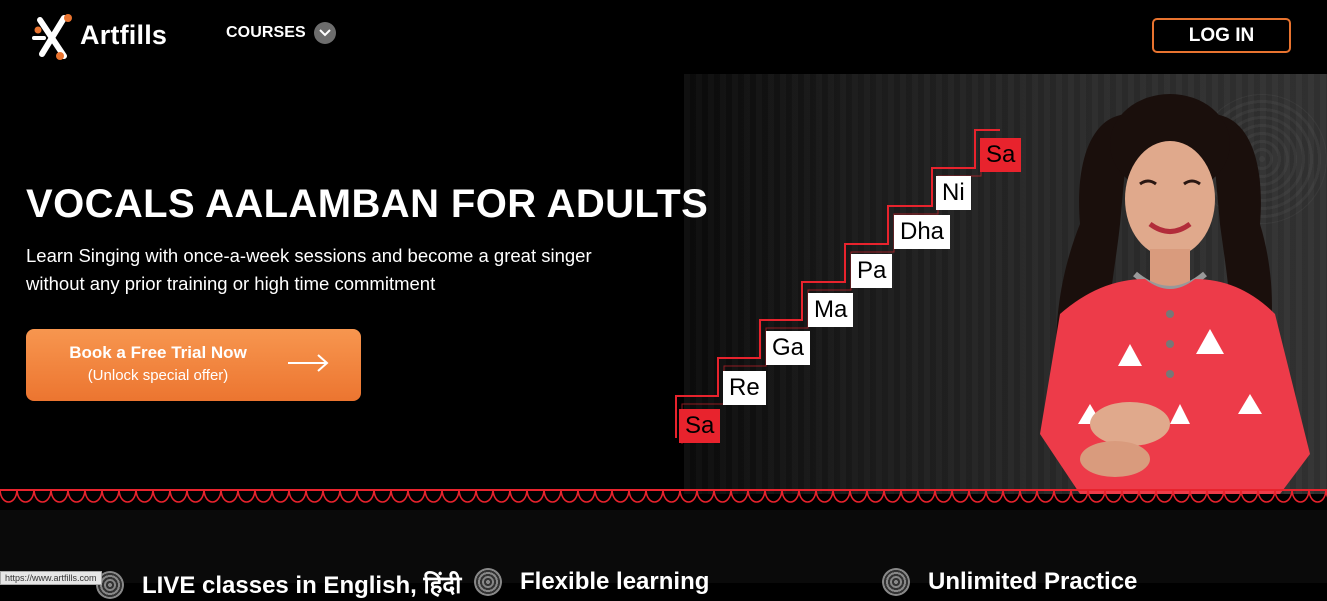  Describe the element at coordinates (324, 33) in the screenshot. I see `chevron-down-icon` at that location.